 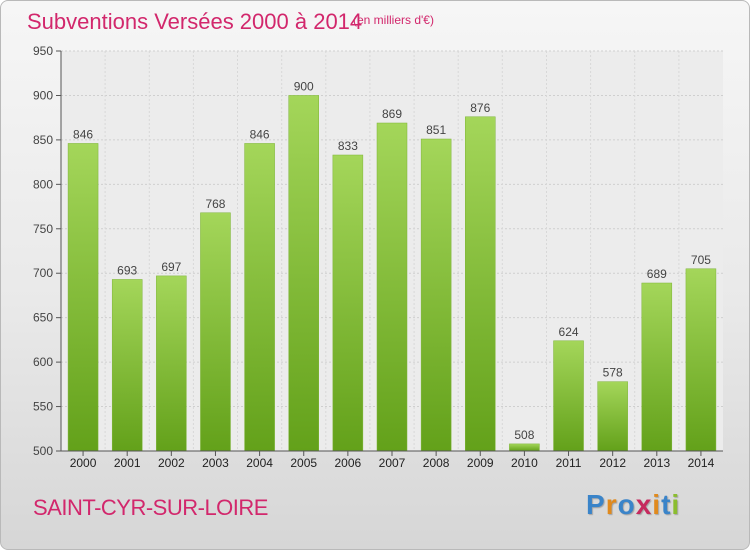 I want to click on proxiti-logo: Proxiti, so click(x=633, y=505).